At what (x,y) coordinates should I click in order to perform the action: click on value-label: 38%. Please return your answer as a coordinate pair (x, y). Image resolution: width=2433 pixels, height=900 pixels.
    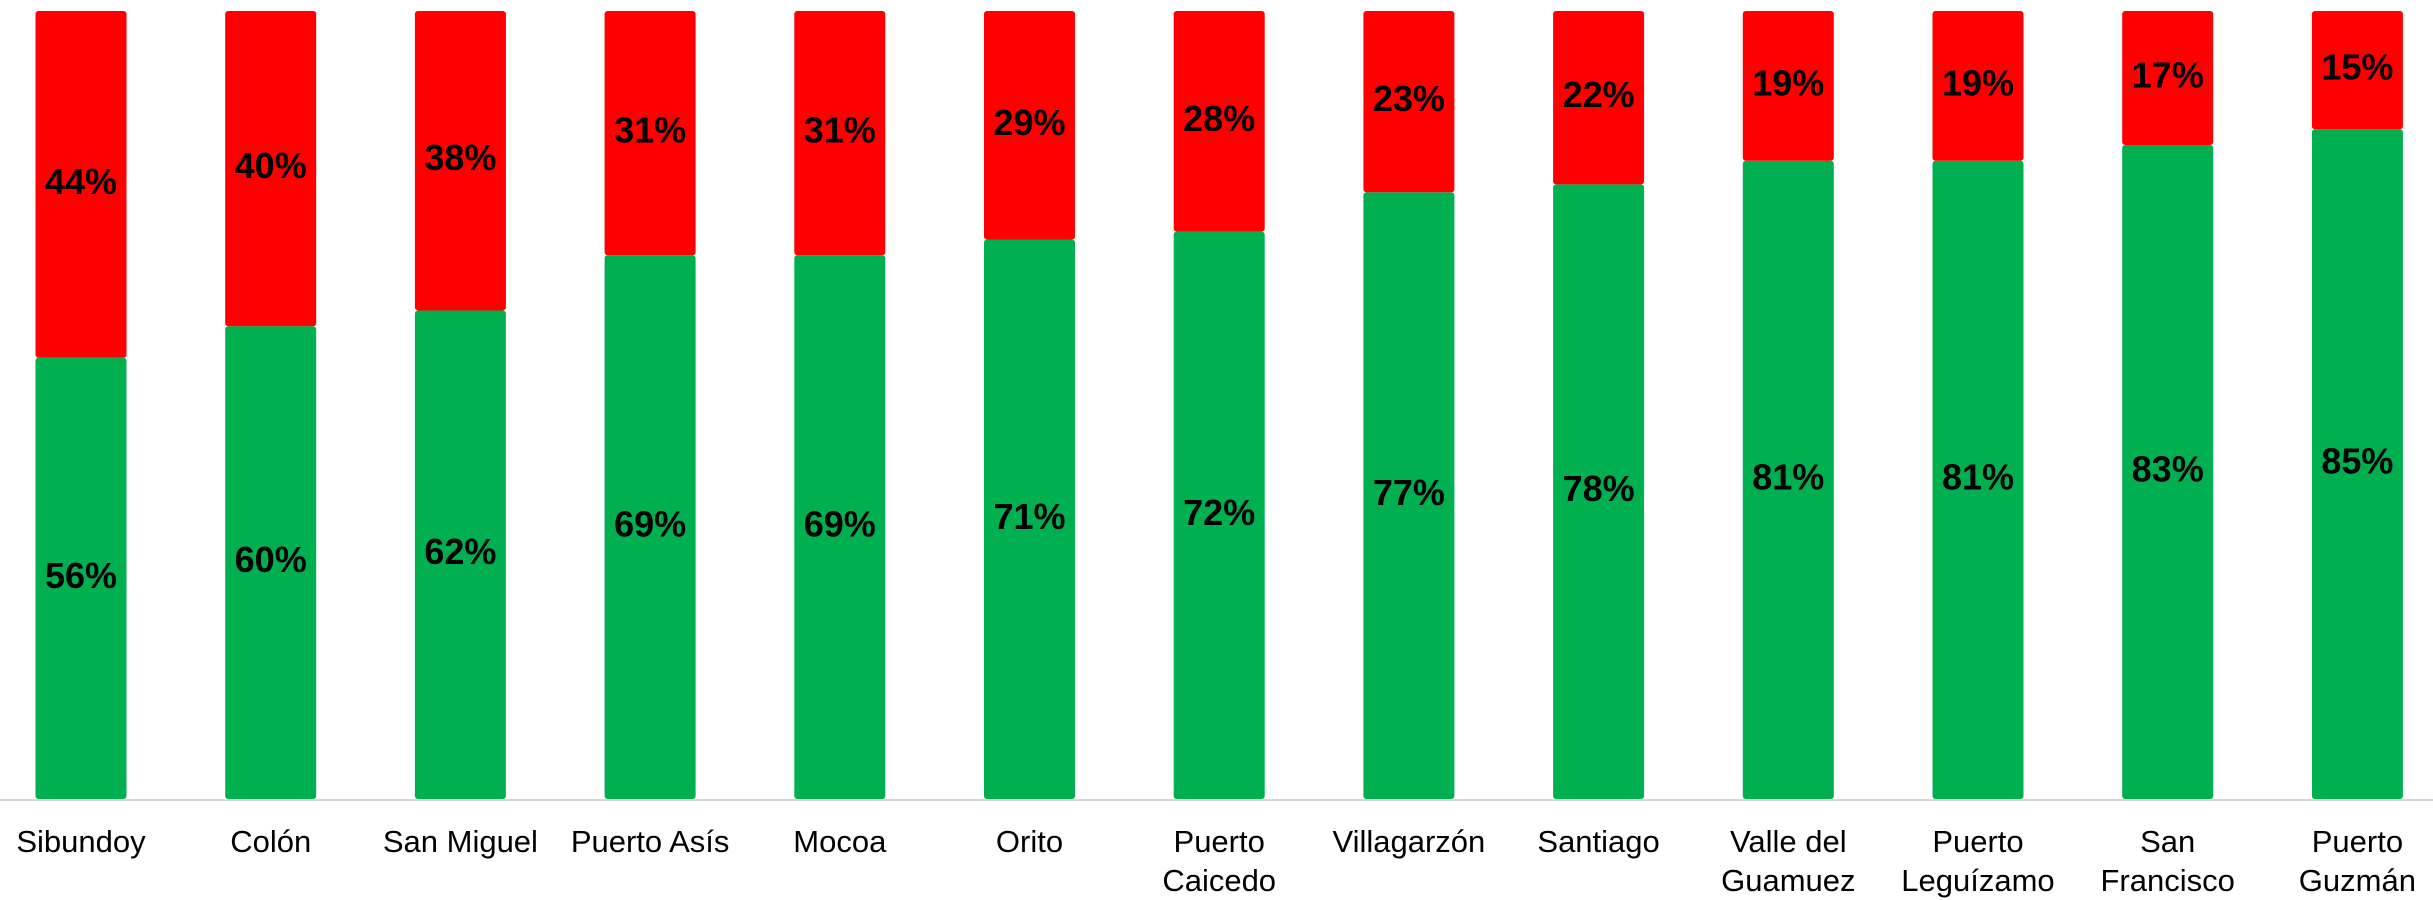
    Looking at the image, I should click on (460, 157).